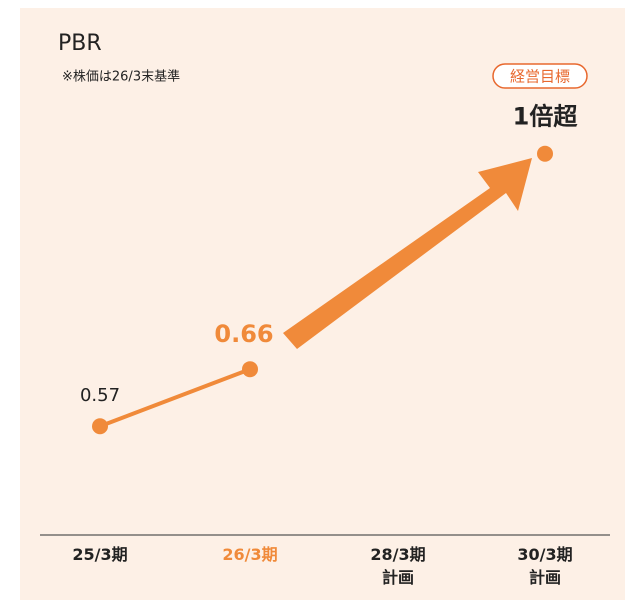  What do you see at coordinates (243, 334) in the screenshot?
I see `value-label: 0.66` at bounding box center [243, 334].